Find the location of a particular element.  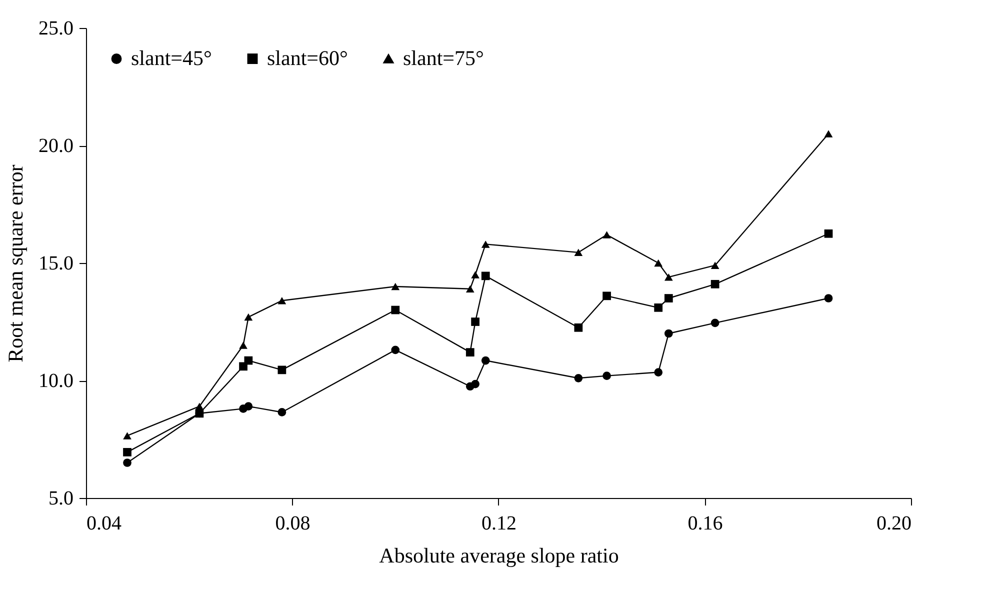

x-axis-title: Absolute average slope ratio is located at coordinates (499, 556).